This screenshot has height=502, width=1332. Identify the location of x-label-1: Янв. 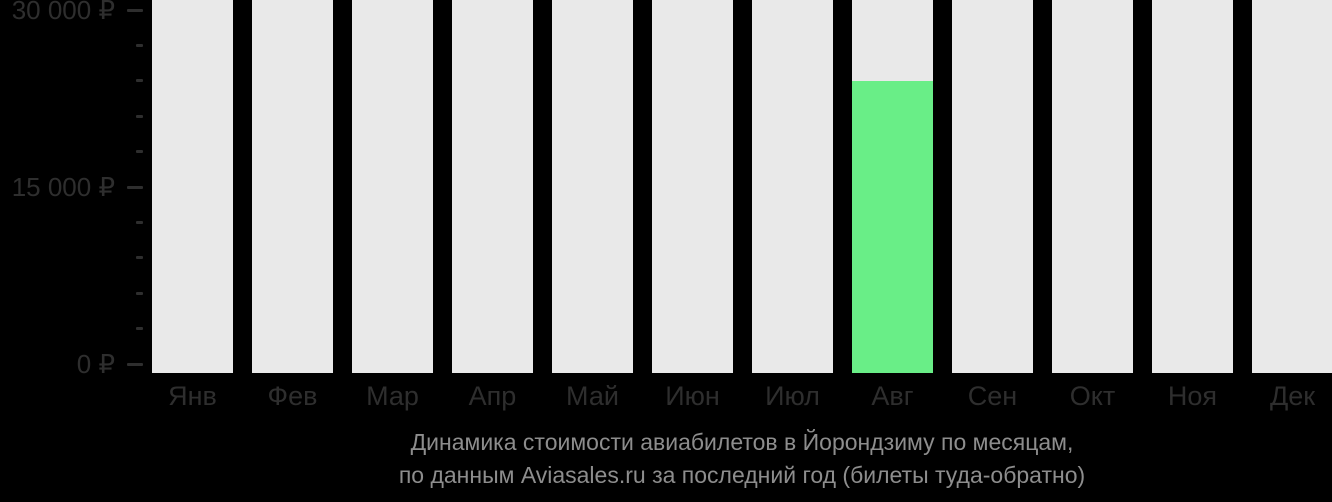
(192, 396).